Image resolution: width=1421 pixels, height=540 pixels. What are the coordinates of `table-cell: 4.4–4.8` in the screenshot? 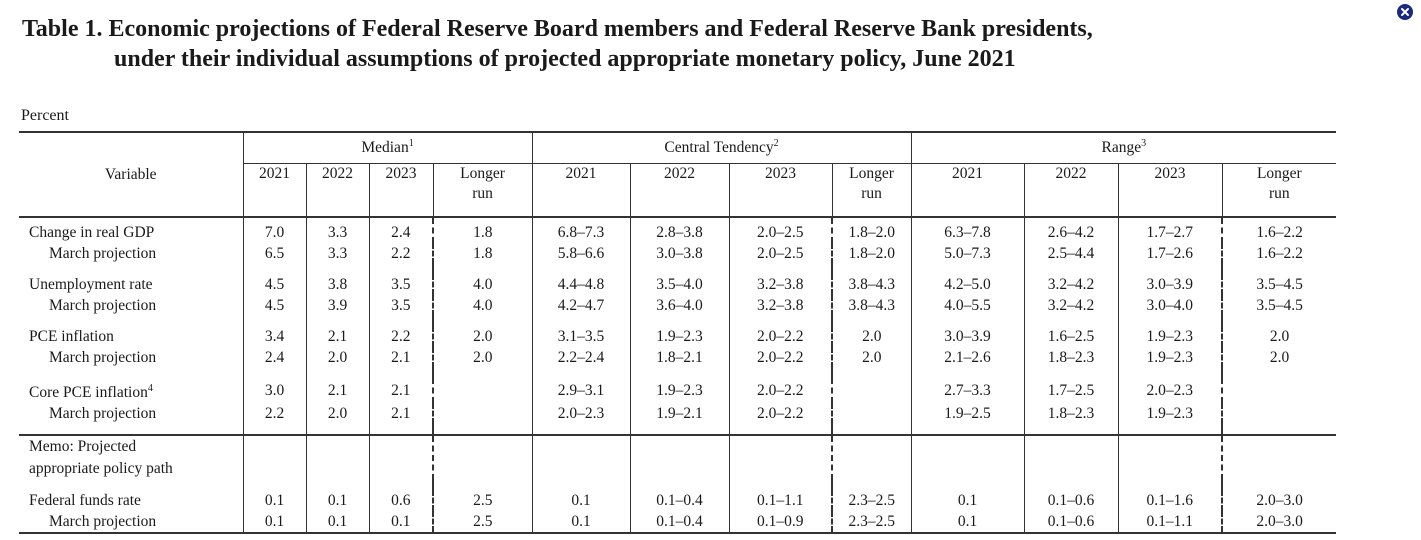 It's located at (581, 284).